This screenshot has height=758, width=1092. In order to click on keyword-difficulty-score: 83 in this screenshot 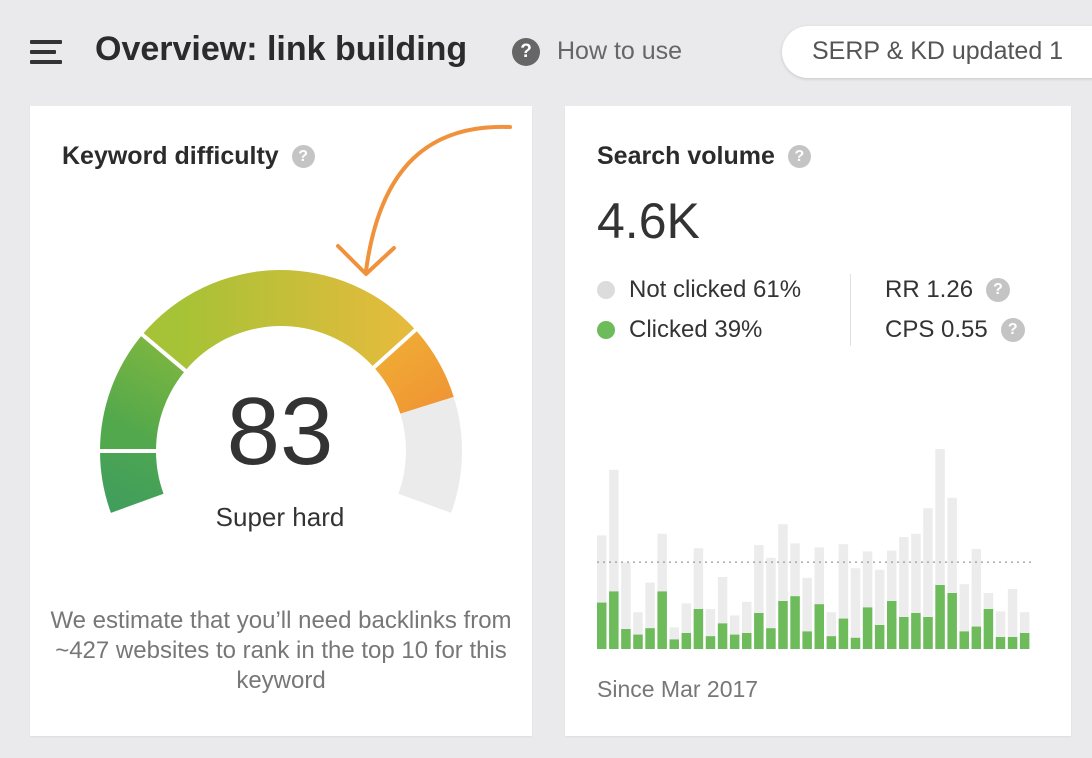, I will do `click(280, 431)`.